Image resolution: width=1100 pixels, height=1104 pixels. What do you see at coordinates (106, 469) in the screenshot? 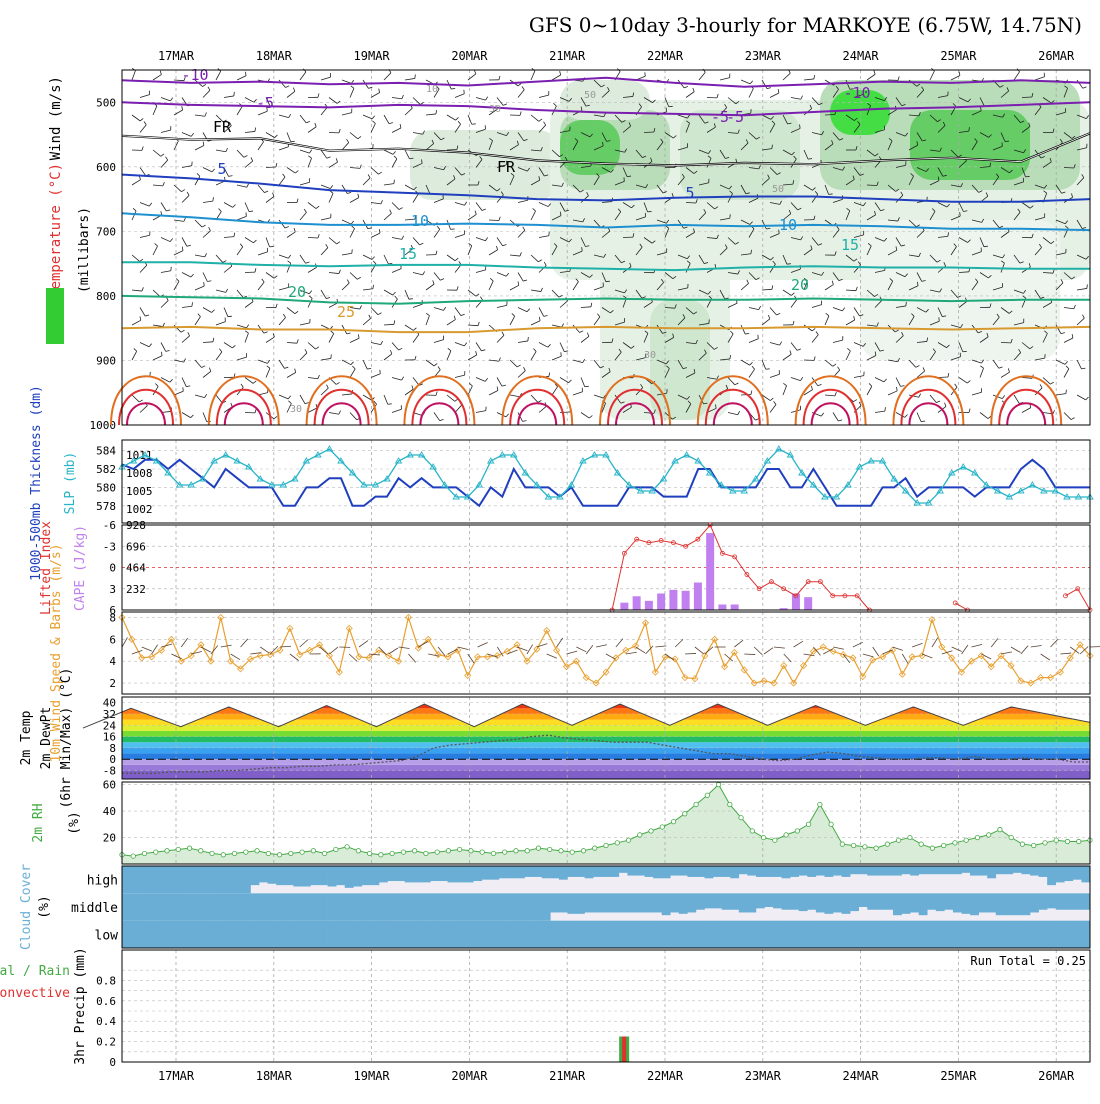
I see `thickness-tick: 582` at bounding box center [106, 469].